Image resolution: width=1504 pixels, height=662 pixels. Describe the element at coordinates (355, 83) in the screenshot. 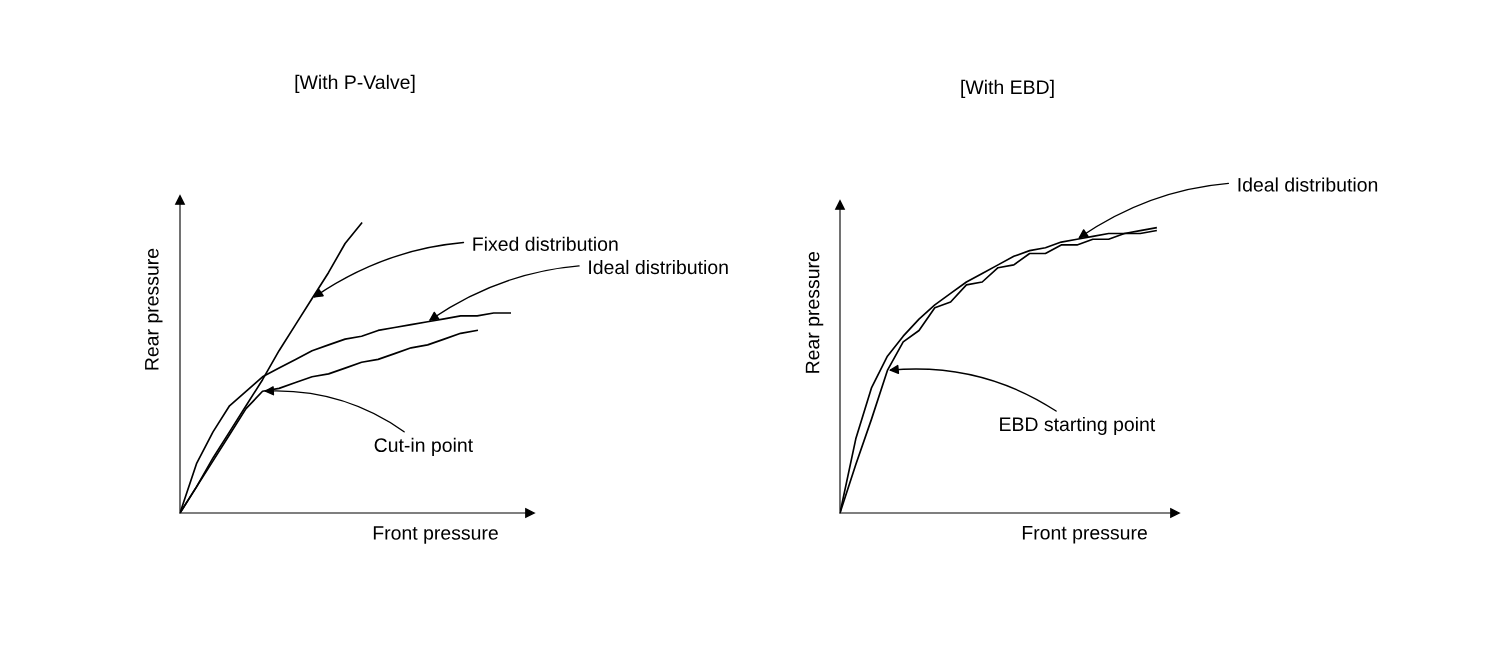

I see `chart-title: [With P-Valve]` at that location.